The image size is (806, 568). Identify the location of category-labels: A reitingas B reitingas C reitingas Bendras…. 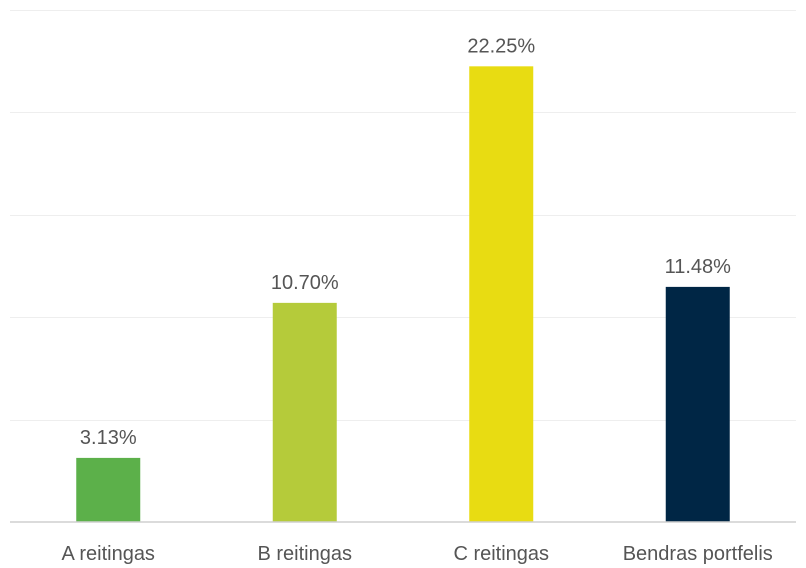
(417, 554).